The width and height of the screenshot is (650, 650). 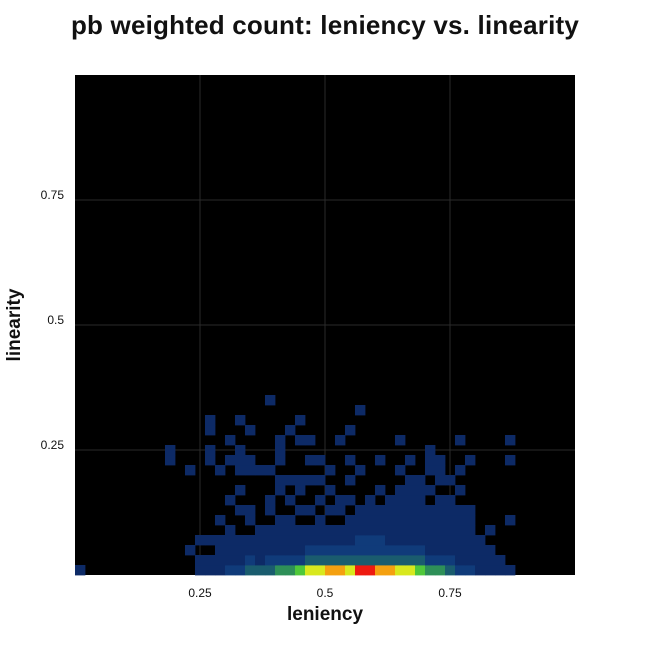 I want to click on y-axis-label: linearity, so click(x=14, y=324).